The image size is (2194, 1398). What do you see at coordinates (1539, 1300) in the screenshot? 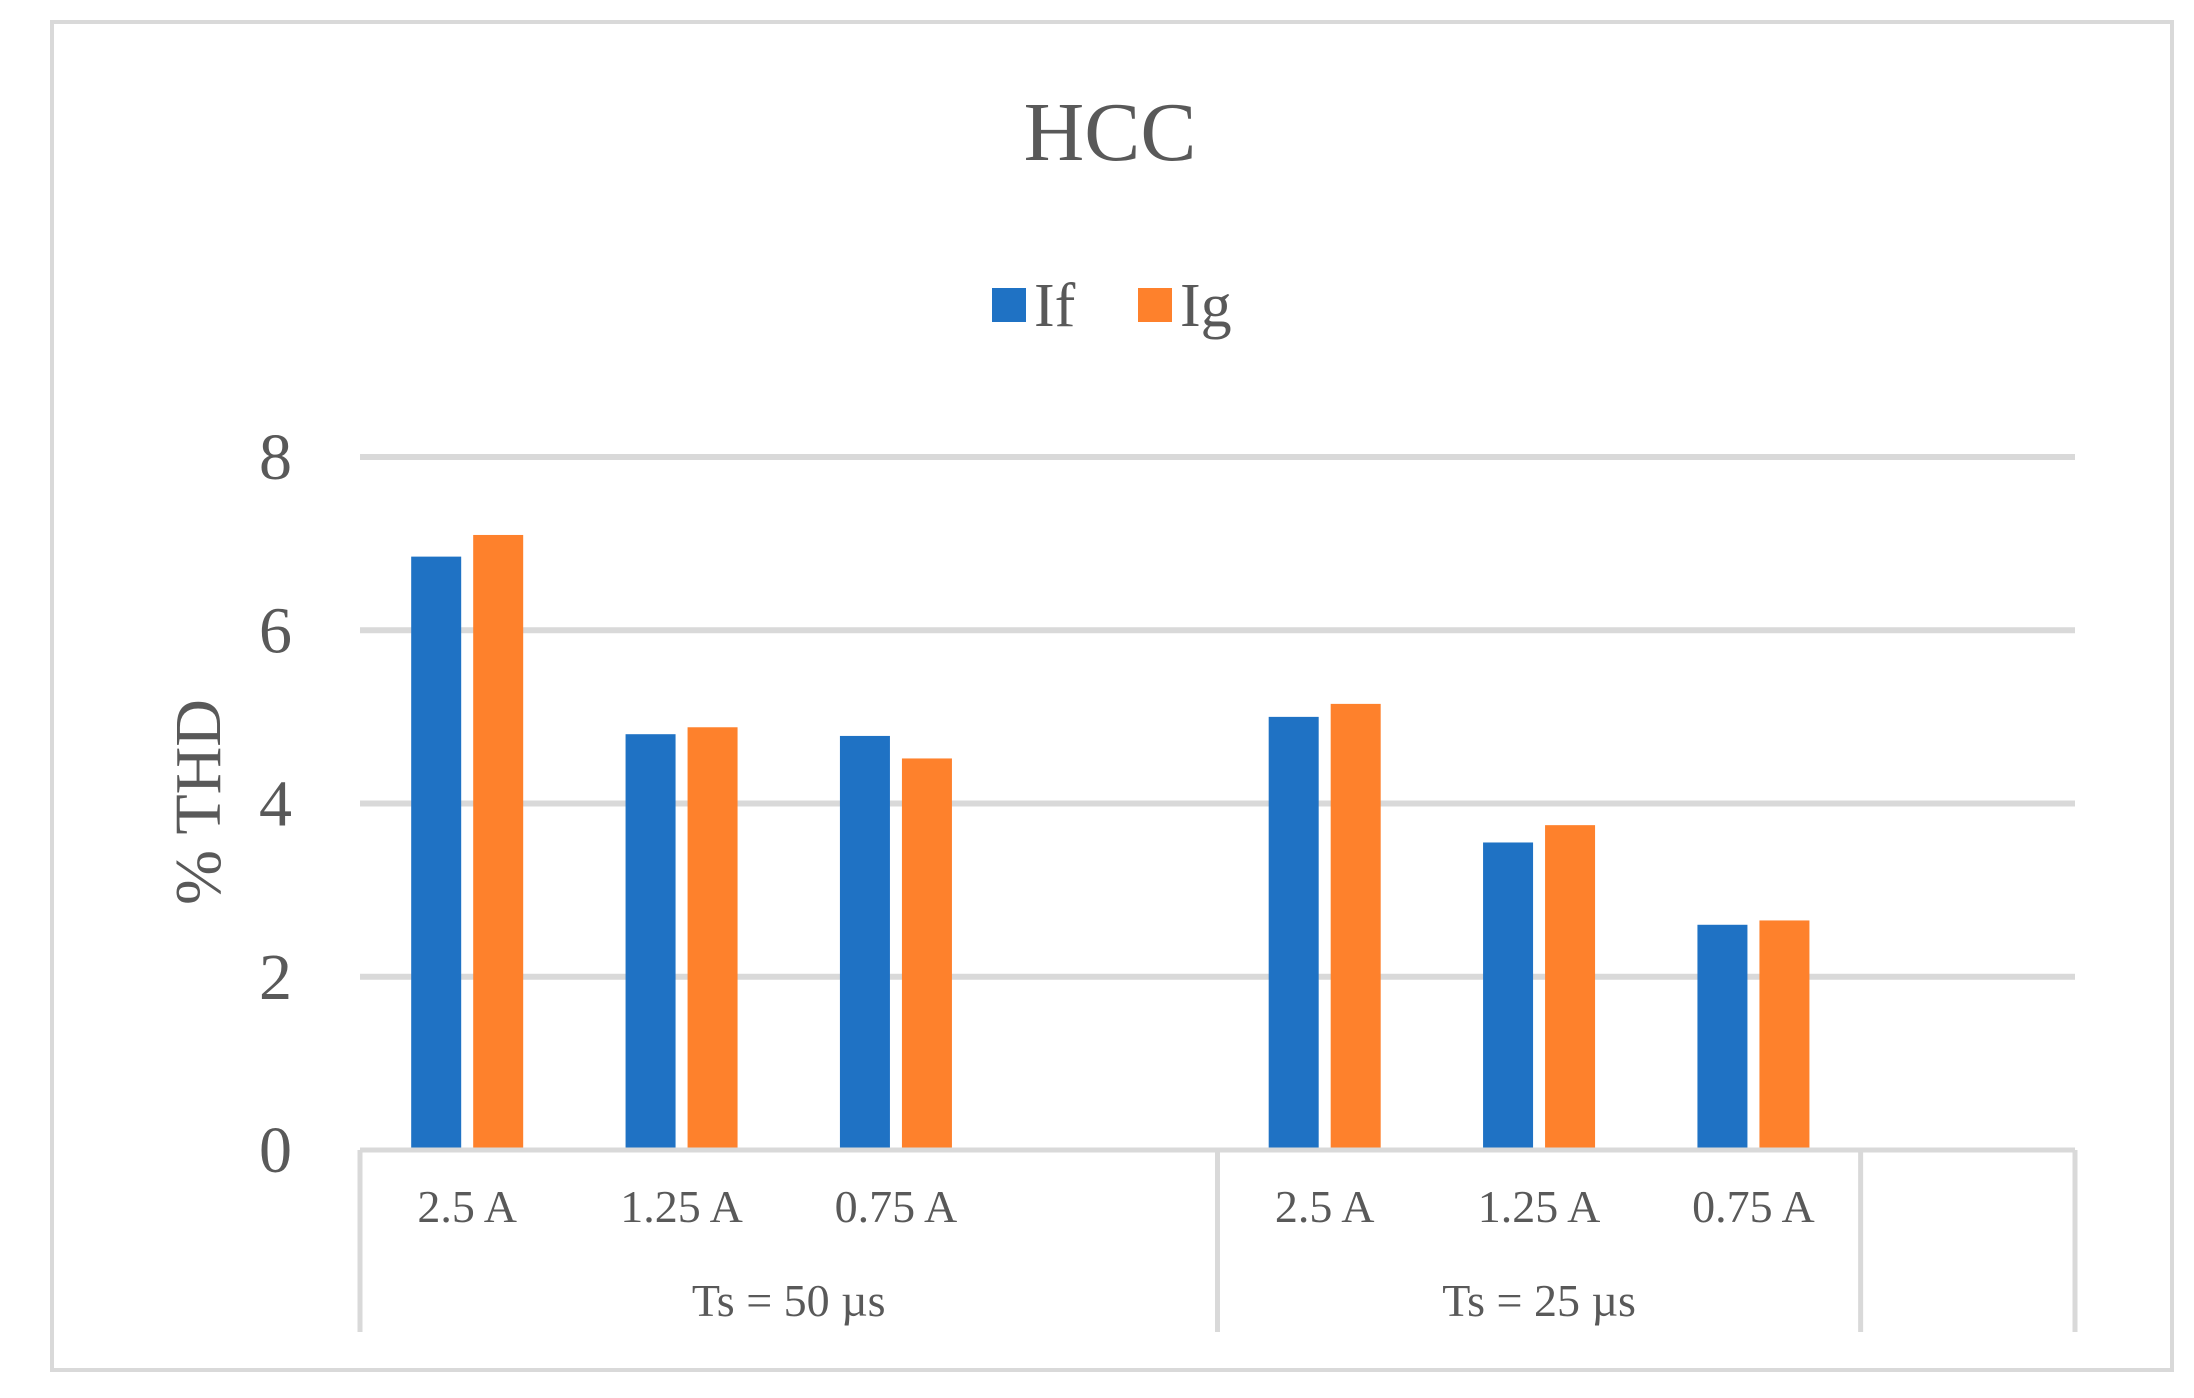
I see `x-group-label: Ts = 25 µs` at bounding box center [1539, 1300].